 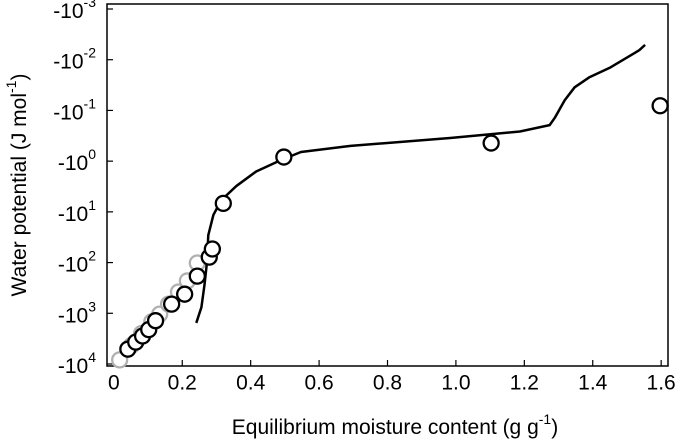 What do you see at coordinates (318, 383) in the screenshot?
I see `x-tick-label: 0.6` at bounding box center [318, 383].